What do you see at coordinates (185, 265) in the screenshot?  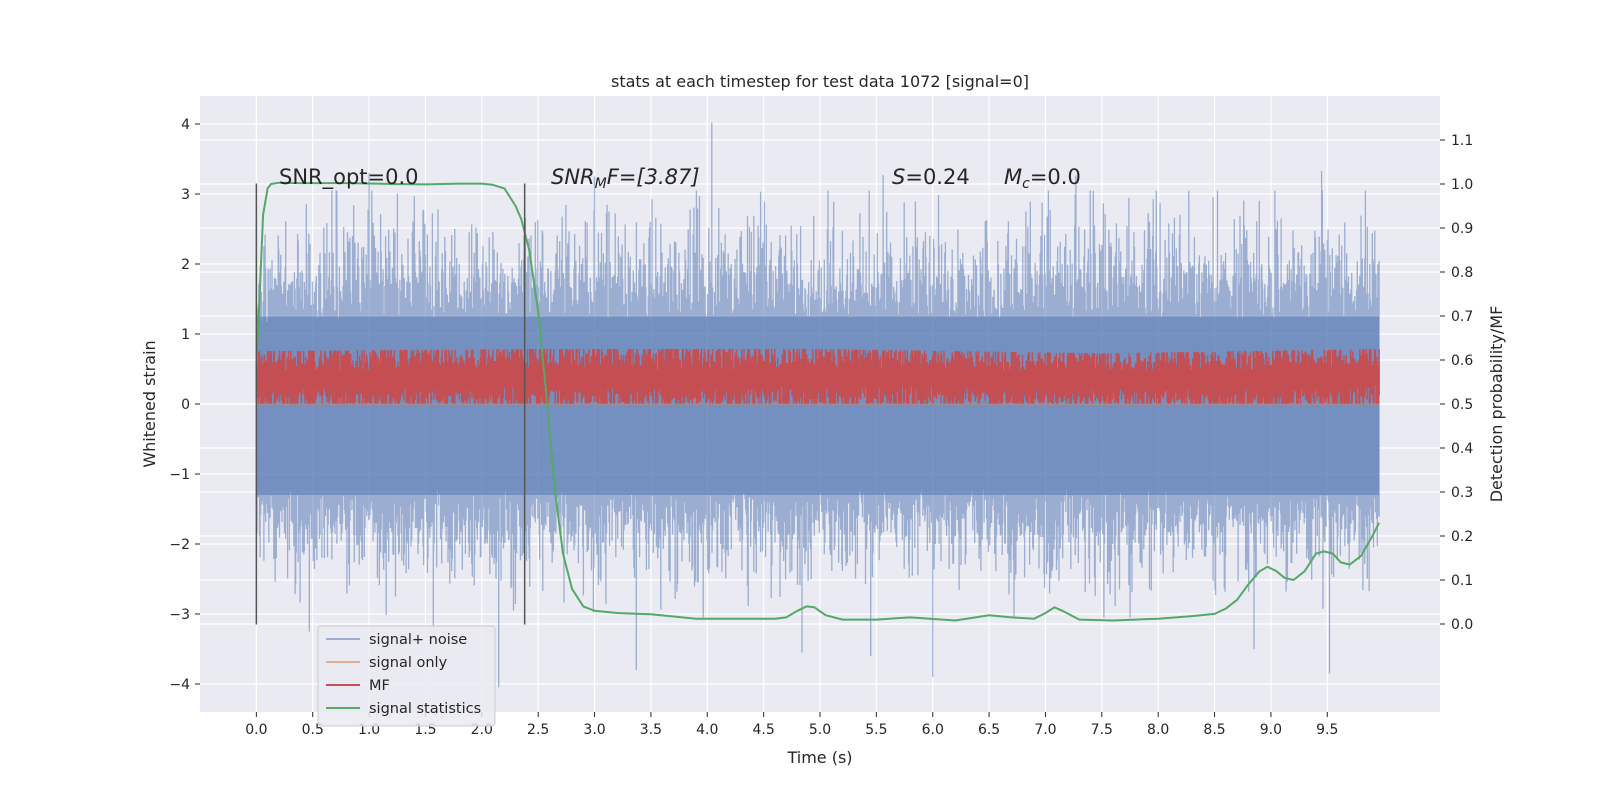 I see `y-tick-label-6: 2` at bounding box center [185, 265].